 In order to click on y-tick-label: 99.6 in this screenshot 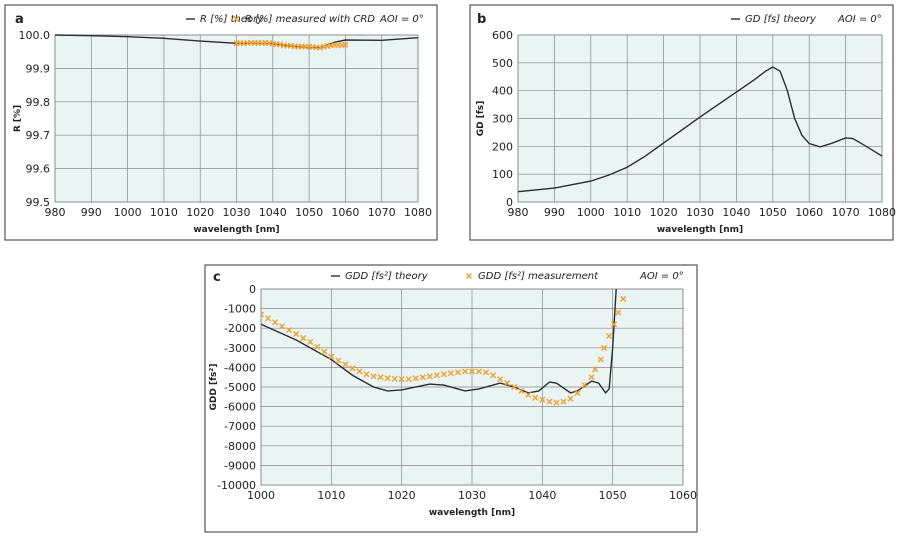, I will do `click(38, 169)`.